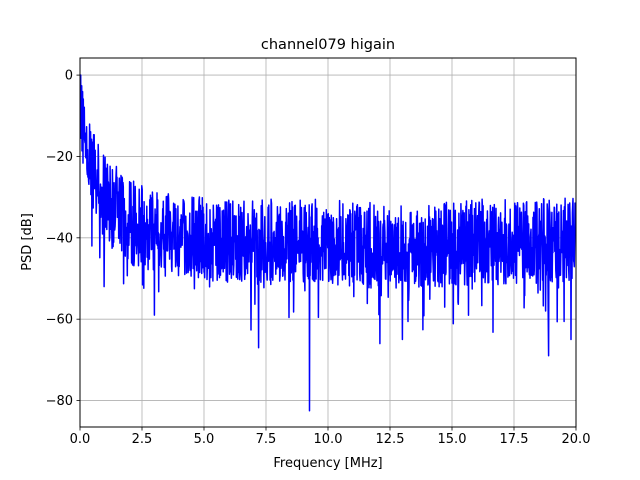 This screenshot has width=640, height=480. Describe the element at coordinates (80, 439) in the screenshot. I see `x-tick-label: 0.0` at that location.